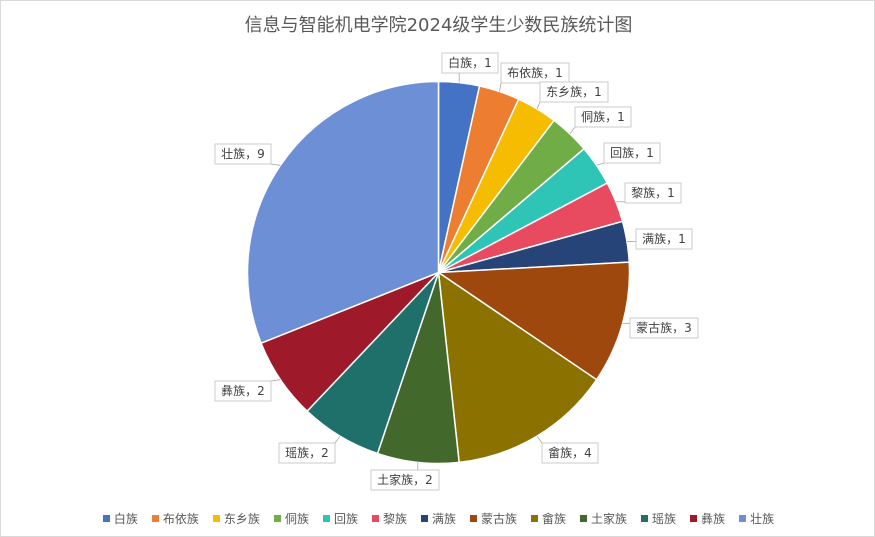  Describe the element at coordinates (664, 518) in the screenshot. I see `legend-label: 瑶族` at that location.